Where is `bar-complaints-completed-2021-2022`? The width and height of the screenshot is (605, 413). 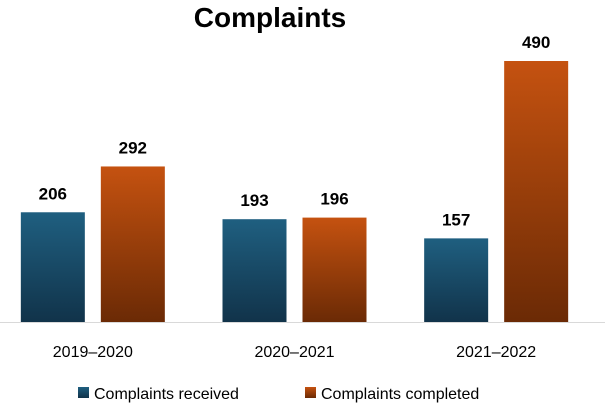
bar-complaints-completed-2021-2022 is located at coordinates (536, 191).